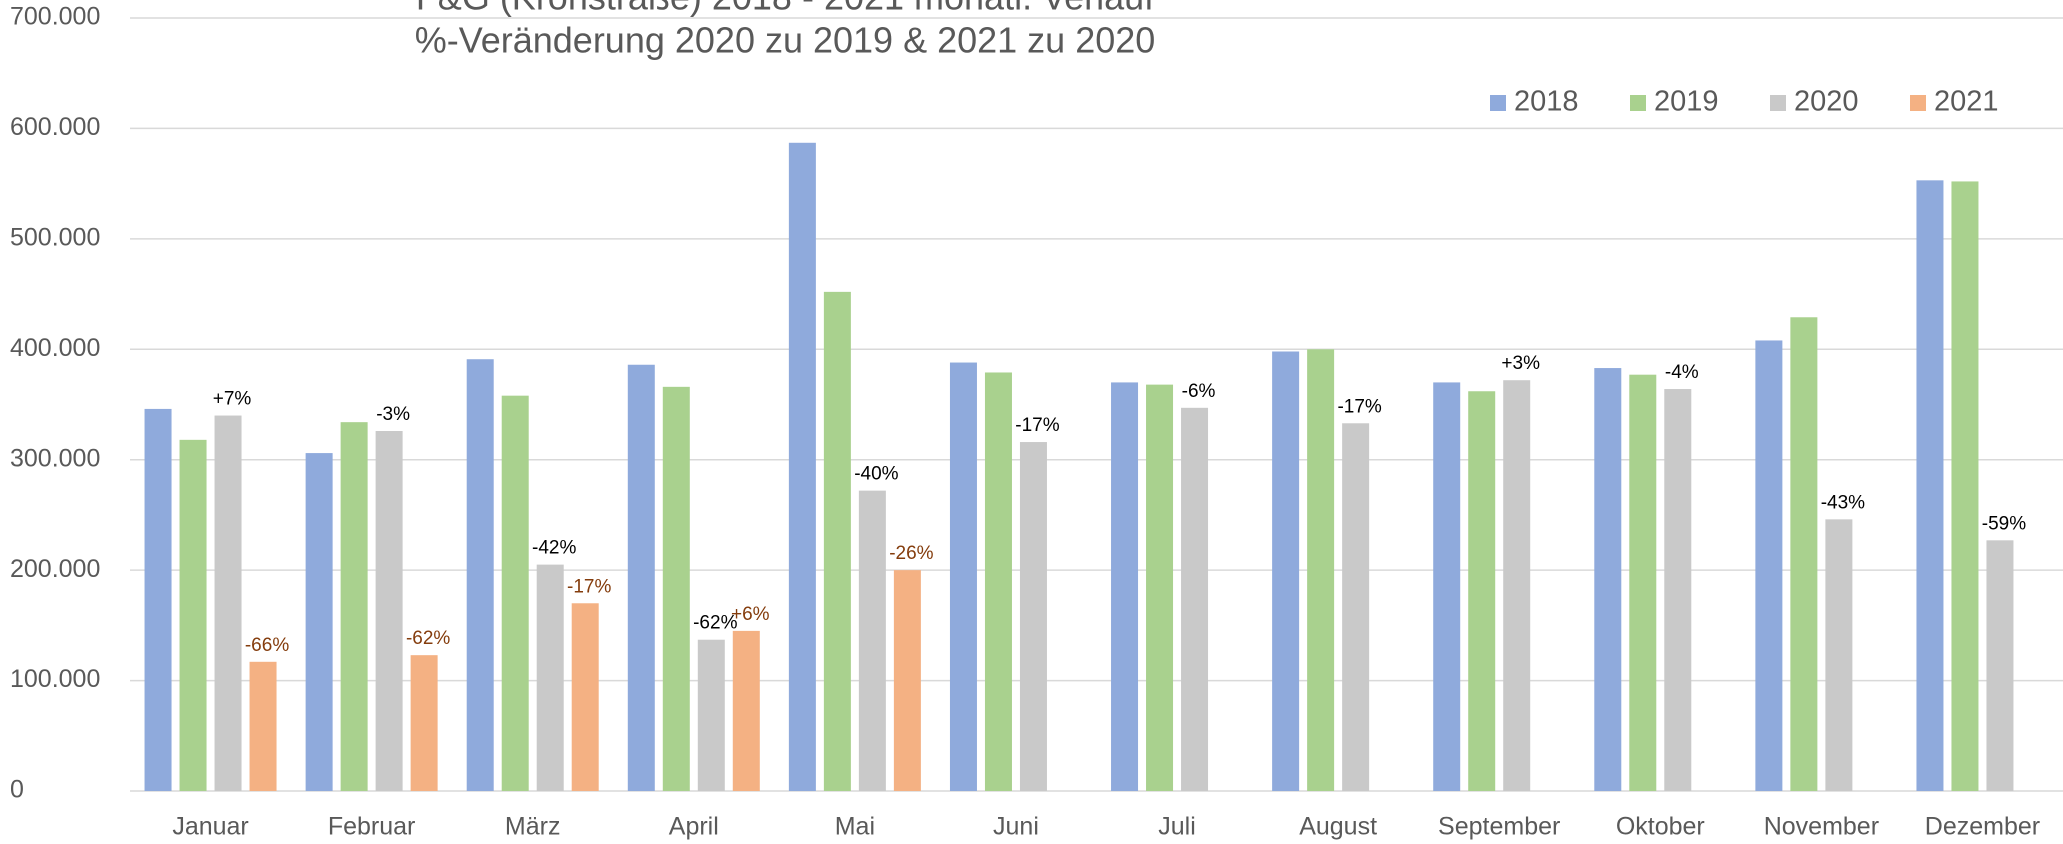 Image resolution: width=2063 pixels, height=844 pixels. What do you see at coordinates (1843, 502) in the screenshot?
I see `annotation: -43%` at bounding box center [1843, 502].